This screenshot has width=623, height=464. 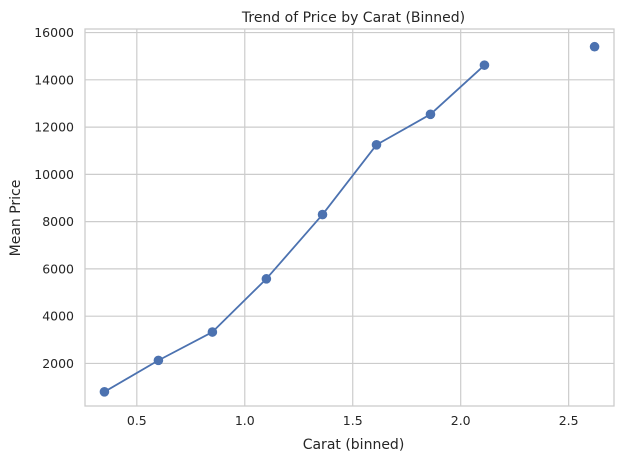 What do you see at coordinates (353, 420) in the screenshot?
I see `x-tick-label: 1.5` at bounding box center [353, 420].